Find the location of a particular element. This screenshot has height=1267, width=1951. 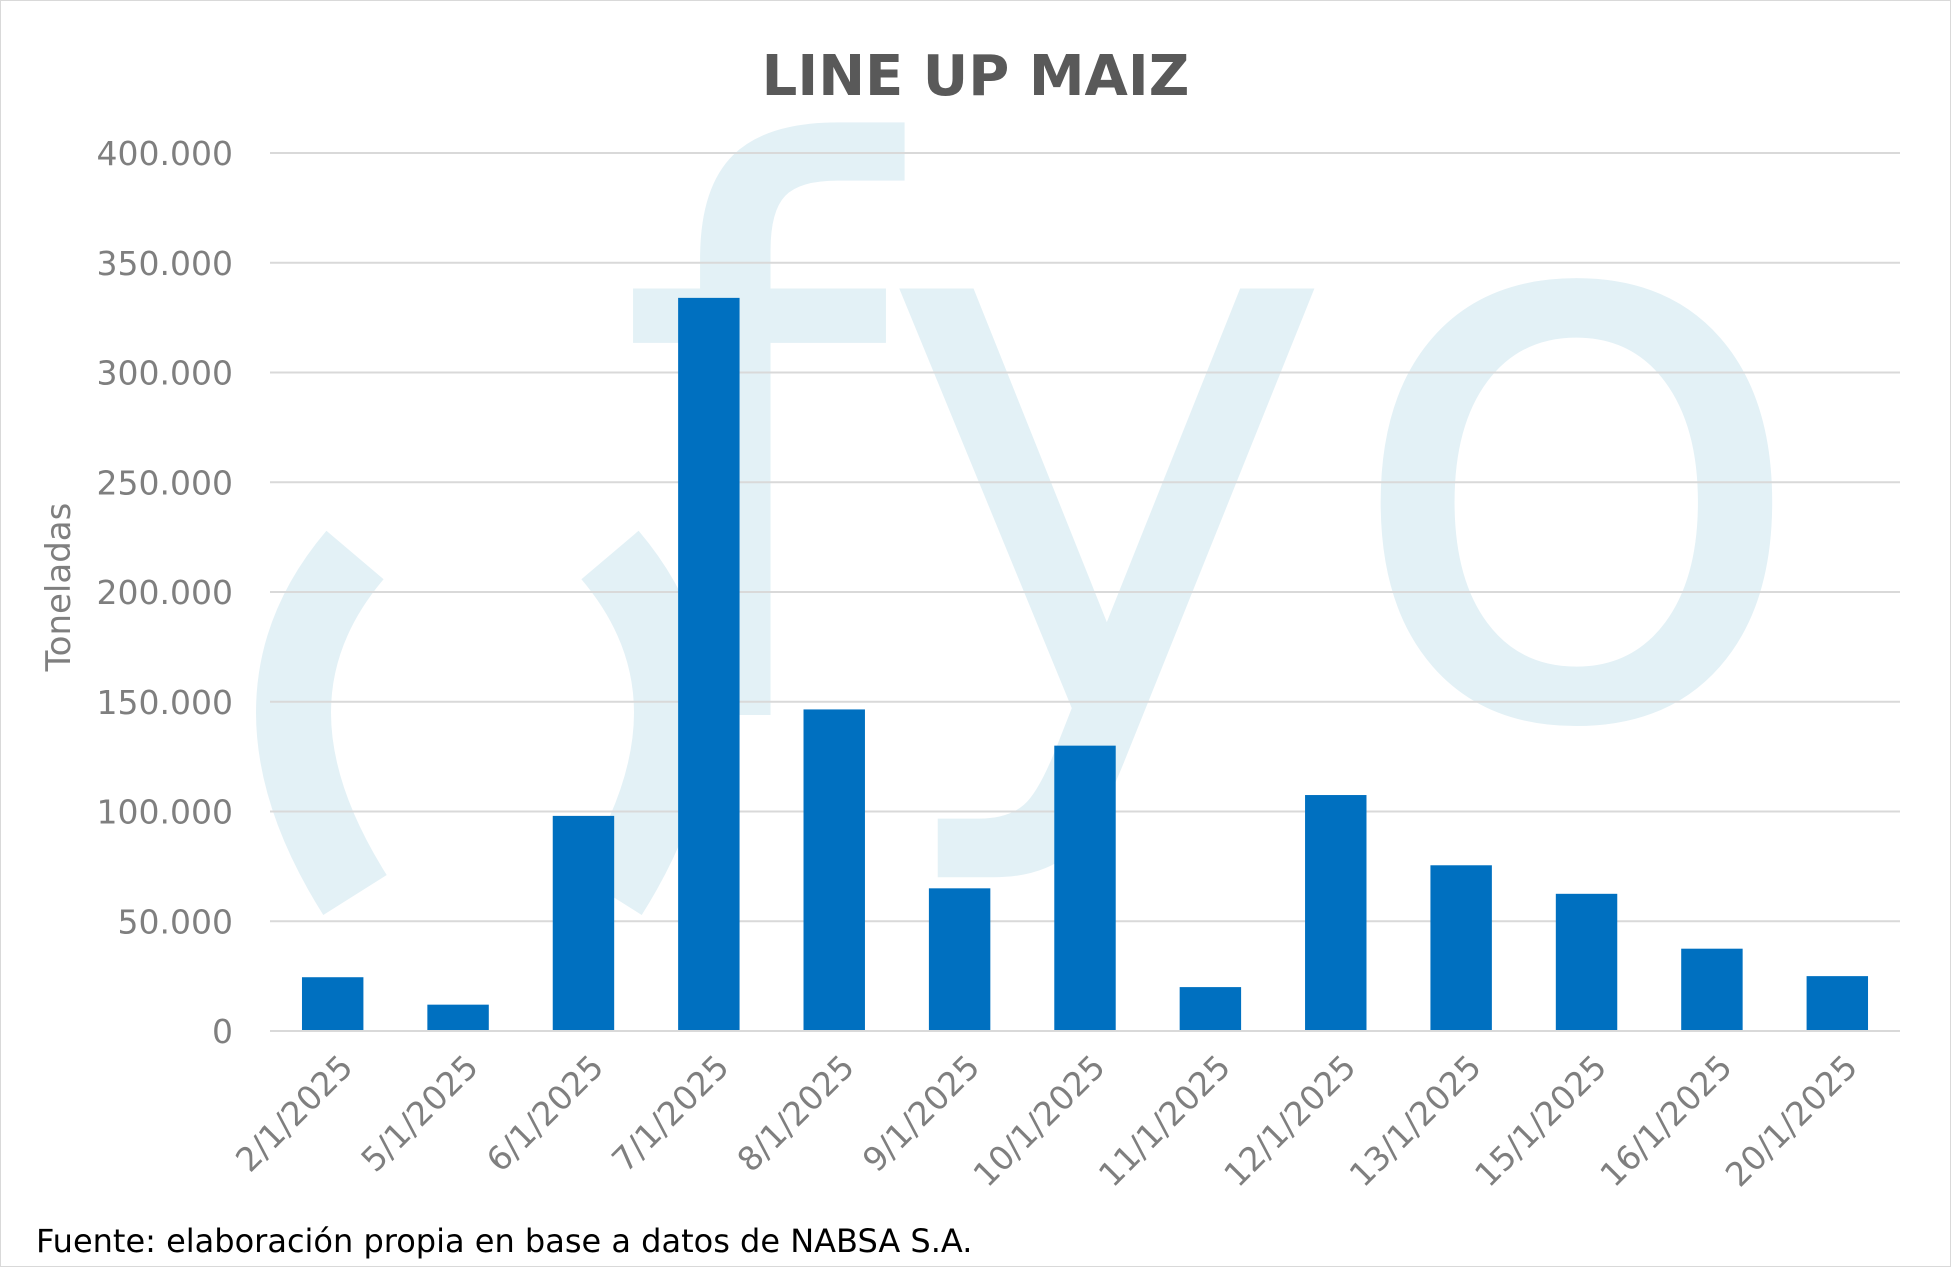

x-tick-label: 9/1/2025 is located at coordinates (921, 1113).